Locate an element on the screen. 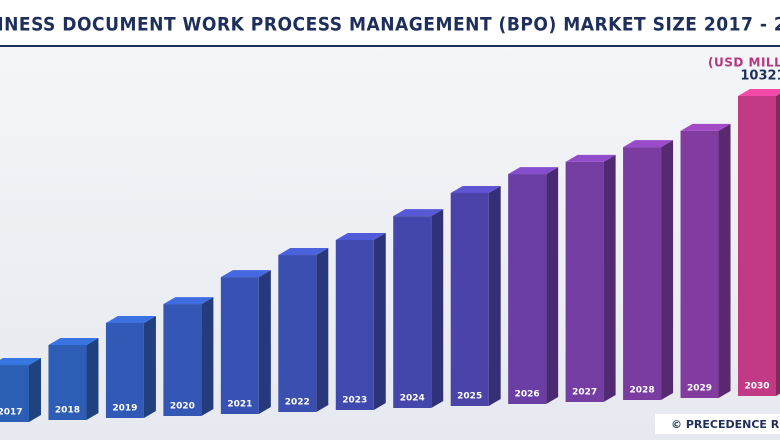 Image resolution: width=780 pixels, height=440 pixels. bar-category-label: 2018 is located at coordinates (67, 411).